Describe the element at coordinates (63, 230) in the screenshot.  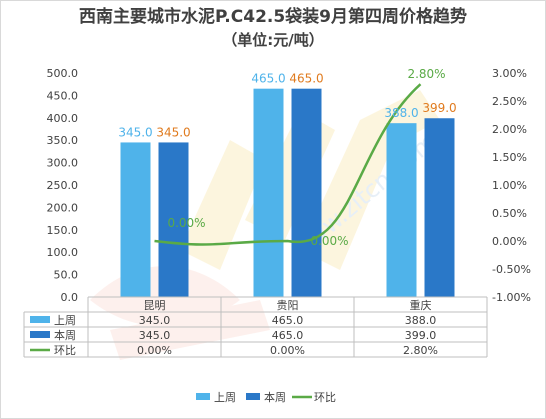
I see `y-tick-label: 150.0` at that location.